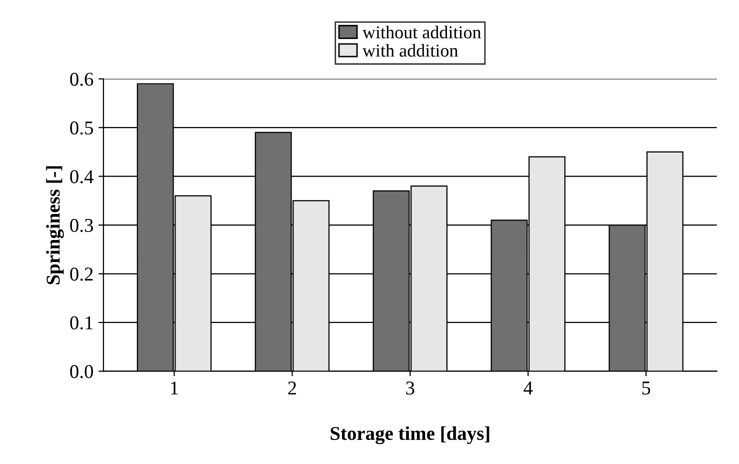  I want to click on y-tick-label: 0.4, so click(82, 177).